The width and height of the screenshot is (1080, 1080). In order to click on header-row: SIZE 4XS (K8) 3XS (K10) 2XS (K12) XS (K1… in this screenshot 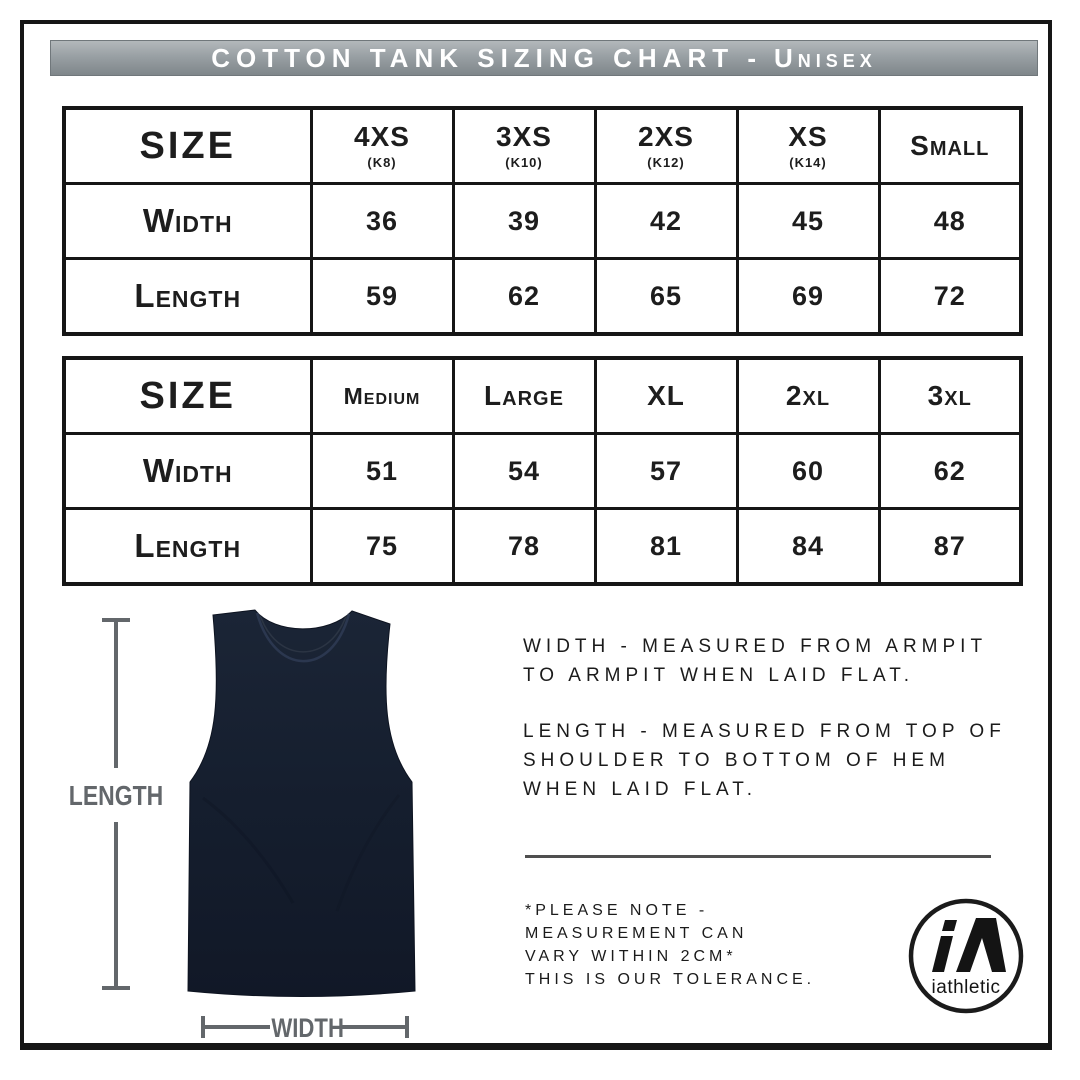, I will do `click(542, 145)`.